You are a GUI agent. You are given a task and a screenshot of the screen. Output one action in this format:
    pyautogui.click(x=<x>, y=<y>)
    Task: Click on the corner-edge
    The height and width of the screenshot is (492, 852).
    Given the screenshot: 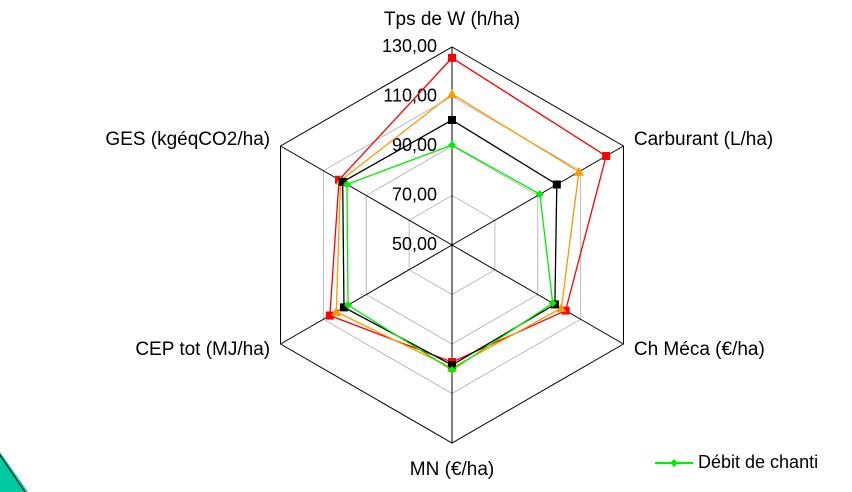 What is the action you would take?
    pyautogui.click(x=13, y=473)
    